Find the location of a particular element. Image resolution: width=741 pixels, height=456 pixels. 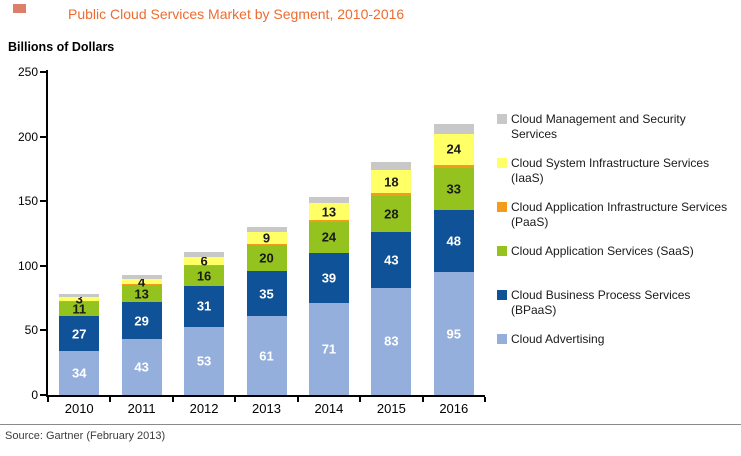

bar-2011: 43 29 13 4 is located at coordinates (141, 335).